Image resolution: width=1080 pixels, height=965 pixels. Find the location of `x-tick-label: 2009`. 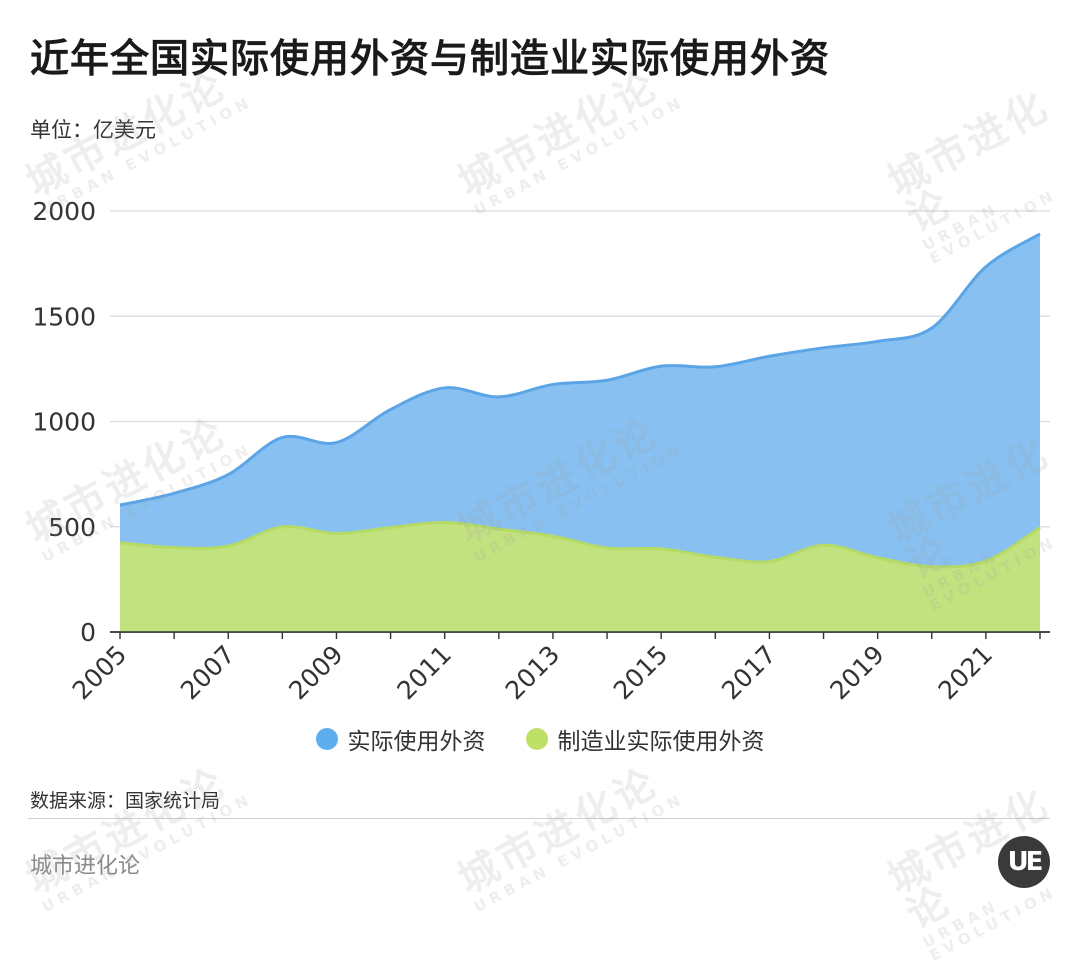

x-tick-label: 2009 is located at coordinates (315, 672).